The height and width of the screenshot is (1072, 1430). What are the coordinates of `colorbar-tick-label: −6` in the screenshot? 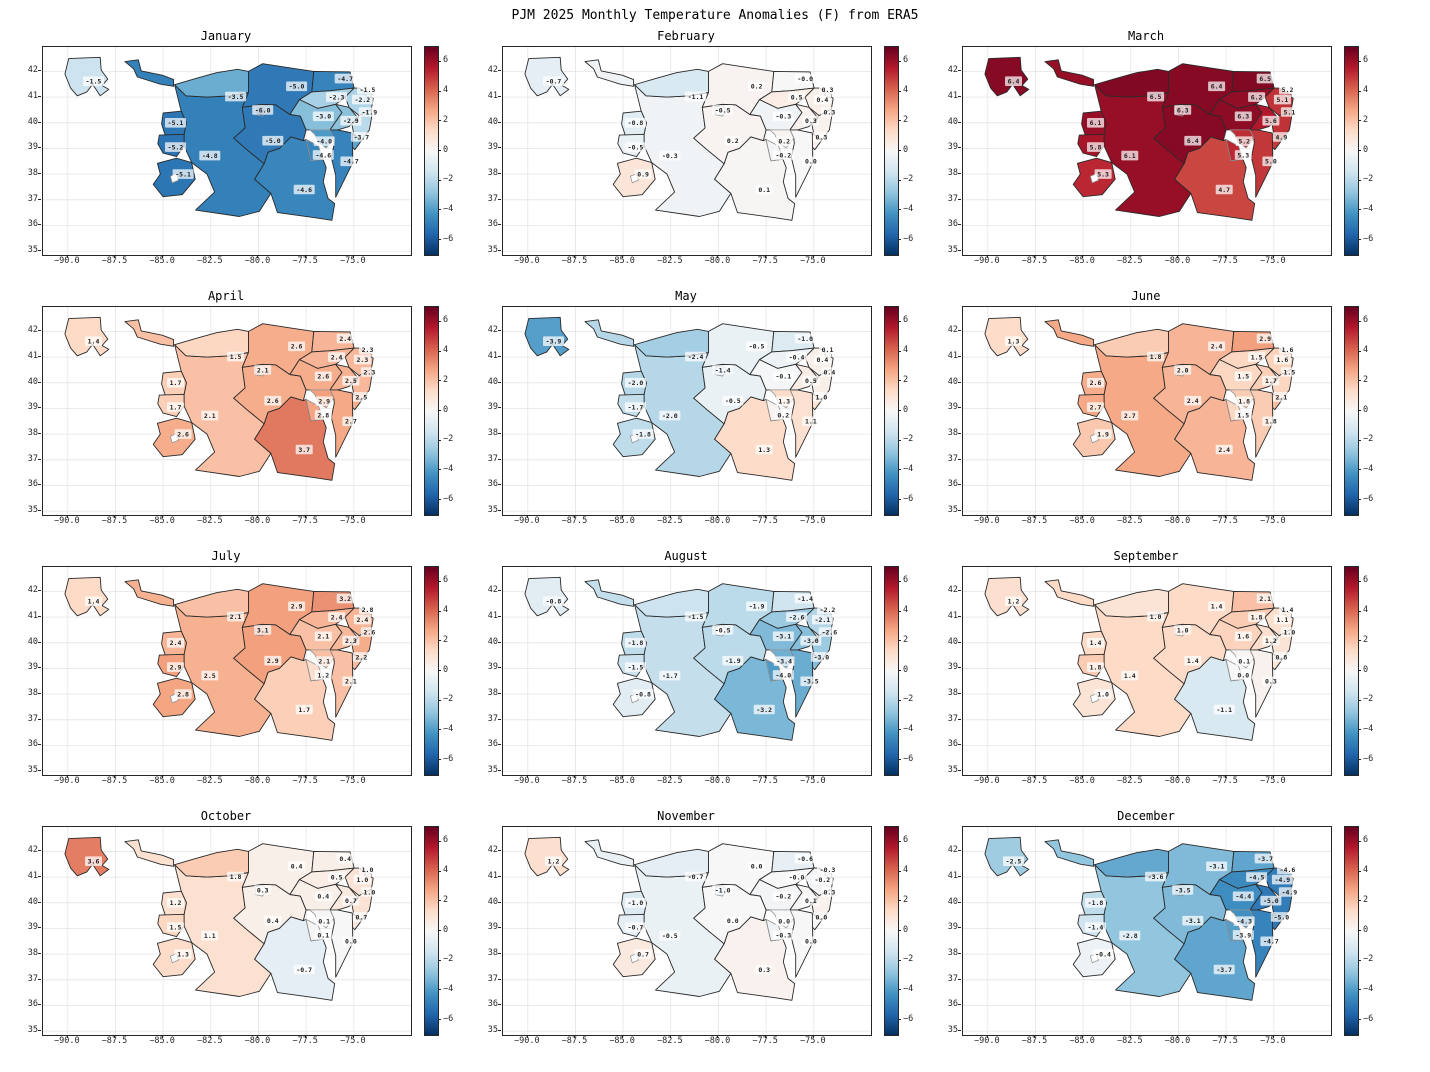 It's located at (448, 238).